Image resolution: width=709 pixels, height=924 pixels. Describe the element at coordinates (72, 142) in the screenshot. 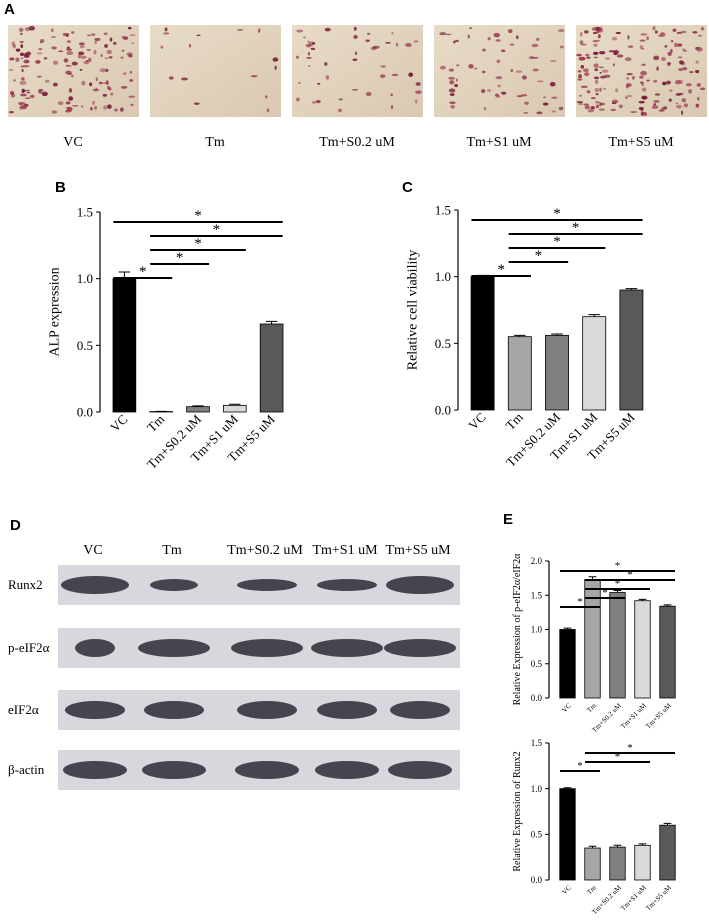

I see `image-caption: VC` at that location.